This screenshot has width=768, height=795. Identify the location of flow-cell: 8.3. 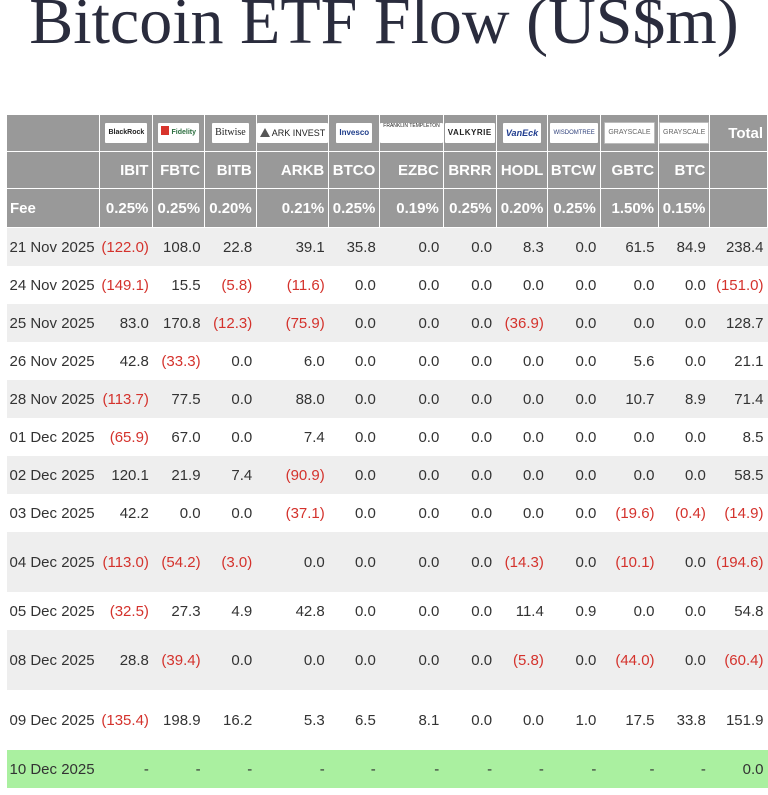
(522, 246).